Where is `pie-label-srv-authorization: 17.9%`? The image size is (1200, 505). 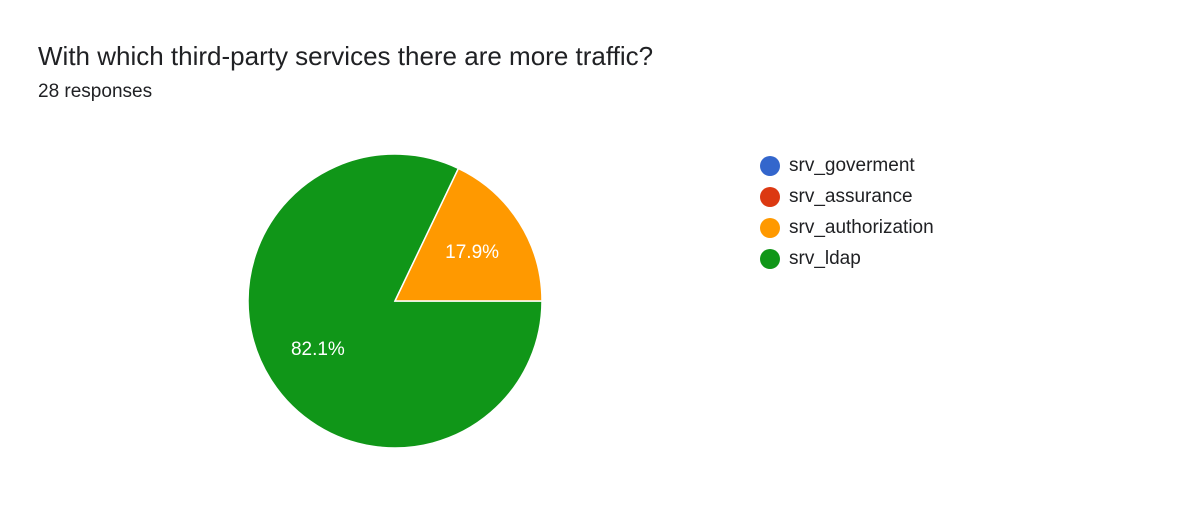 pie-label-srv-authorization: 17.9% is located at coordinates (472, 252).